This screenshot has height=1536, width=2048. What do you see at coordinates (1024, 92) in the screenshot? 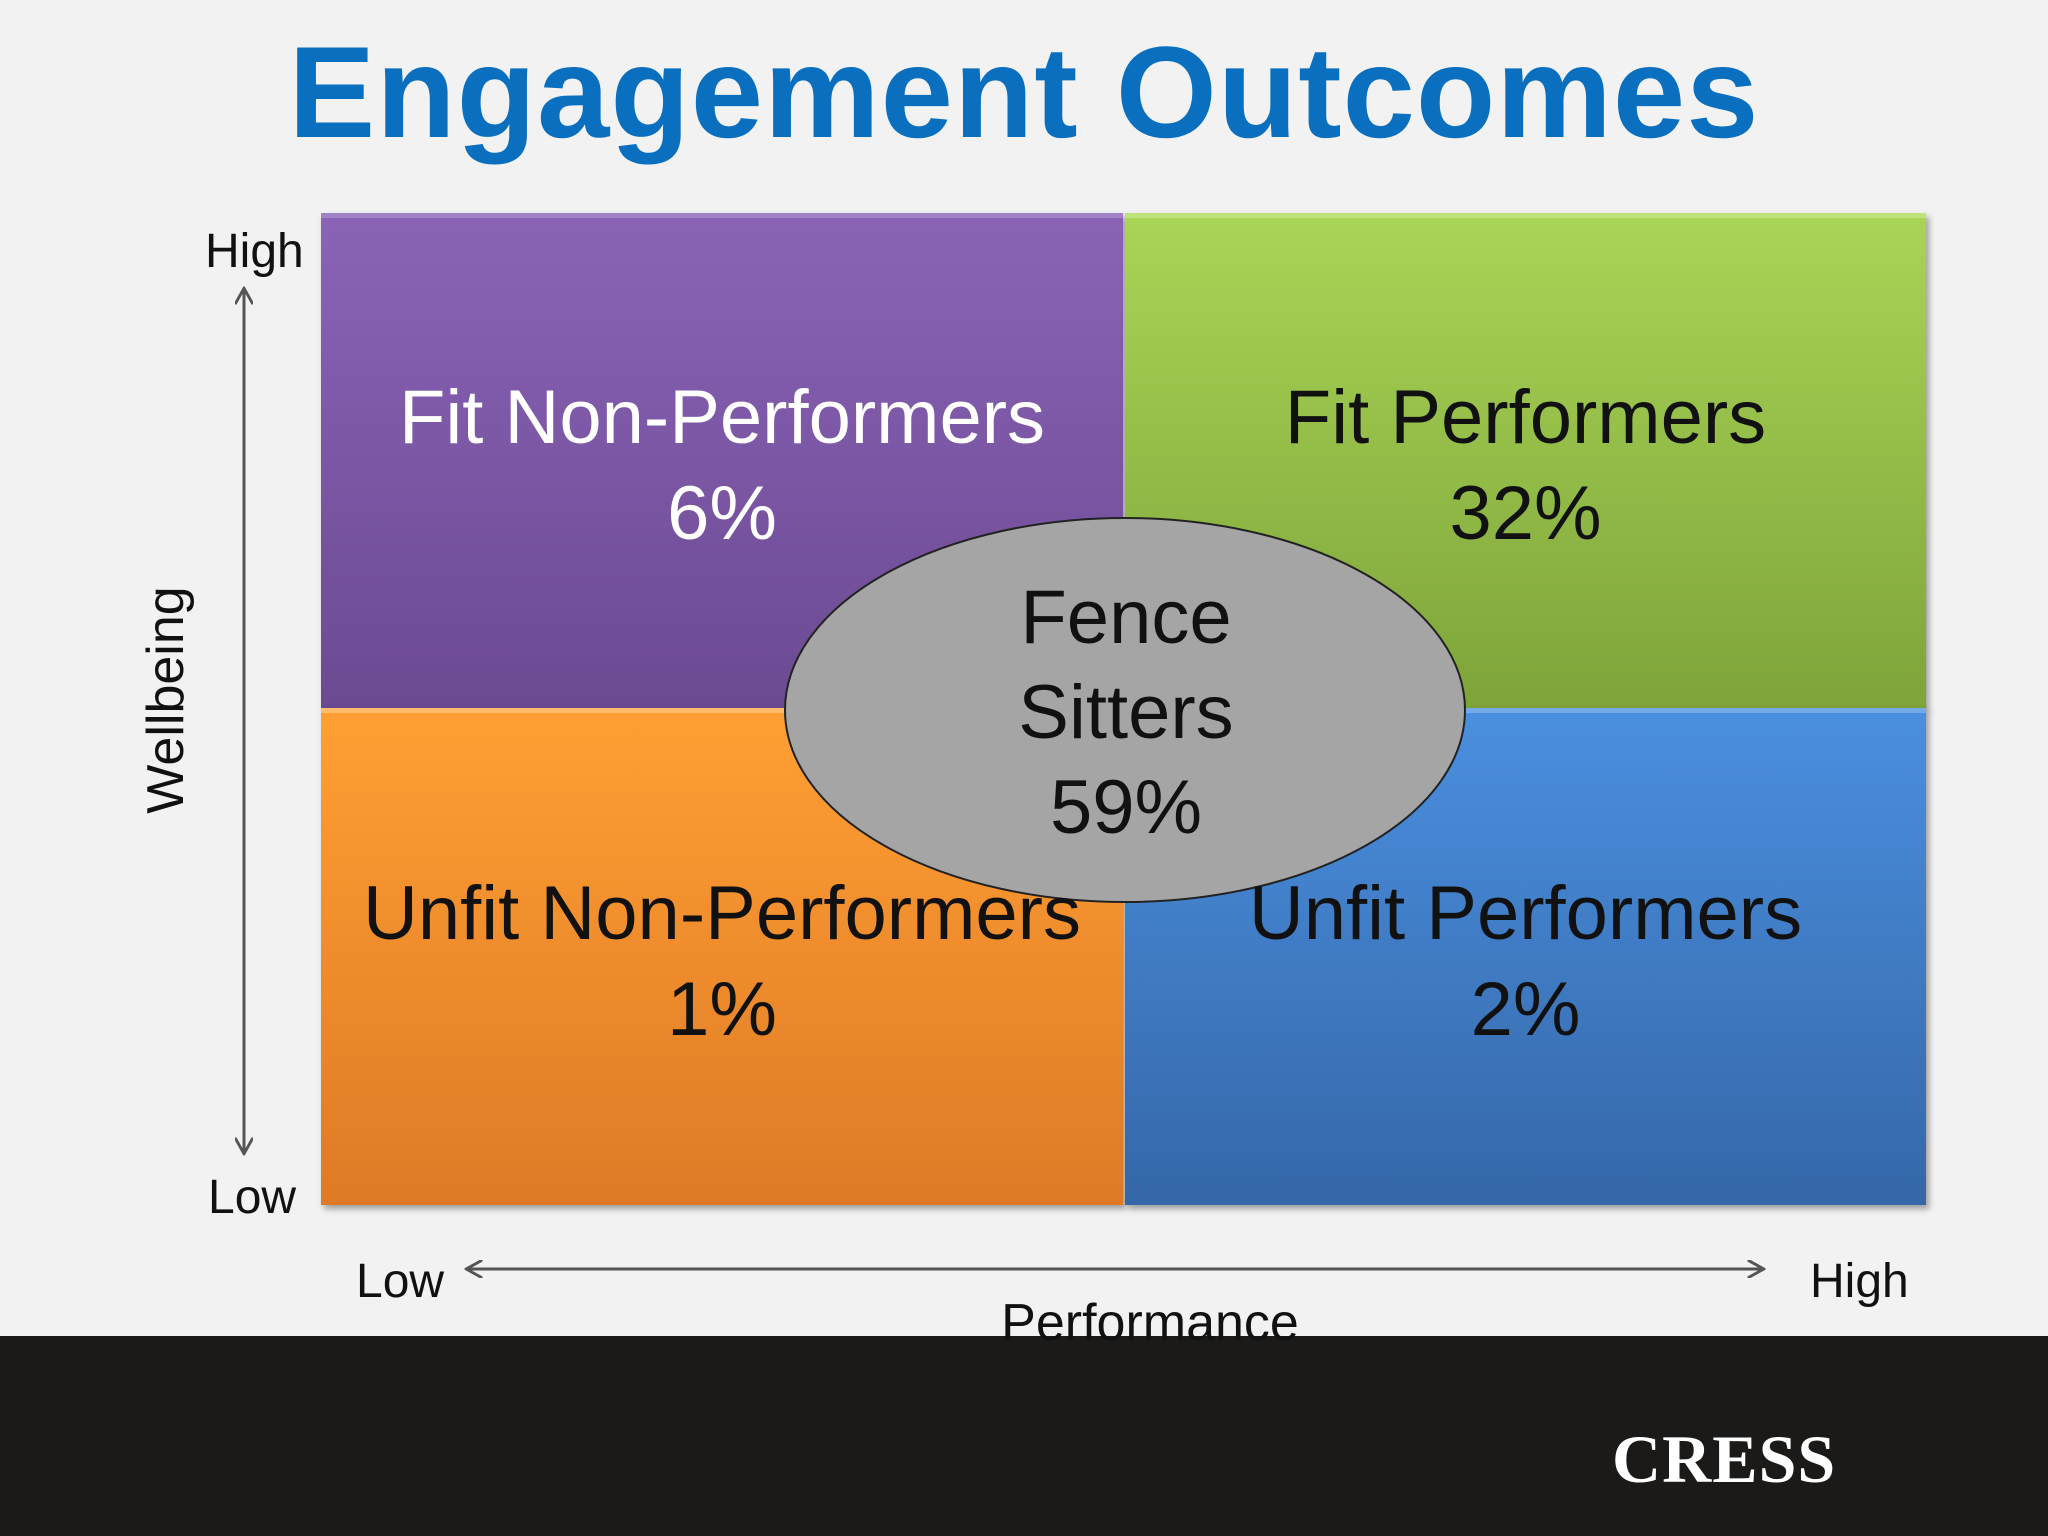
I see `slide-title: Engagement Outcomes` at bounding box center [1024, 92].